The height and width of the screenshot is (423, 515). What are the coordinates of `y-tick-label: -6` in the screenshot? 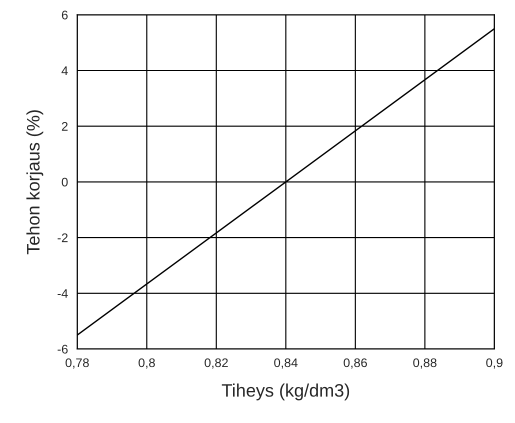 It's located at (63, 349).